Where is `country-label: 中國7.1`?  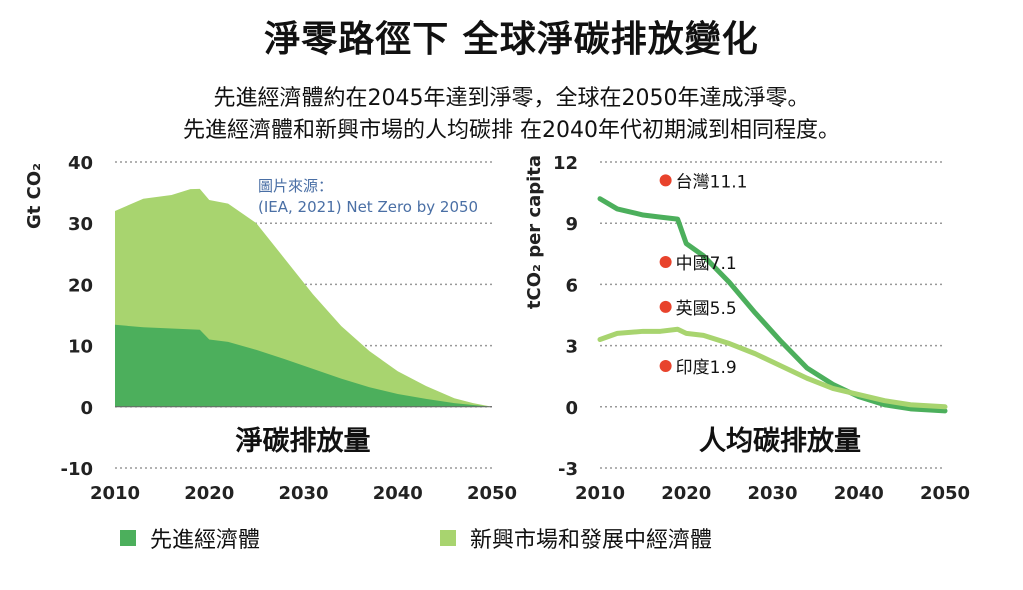
country-label: 中國7.1 is located at coordinates (706, 264).